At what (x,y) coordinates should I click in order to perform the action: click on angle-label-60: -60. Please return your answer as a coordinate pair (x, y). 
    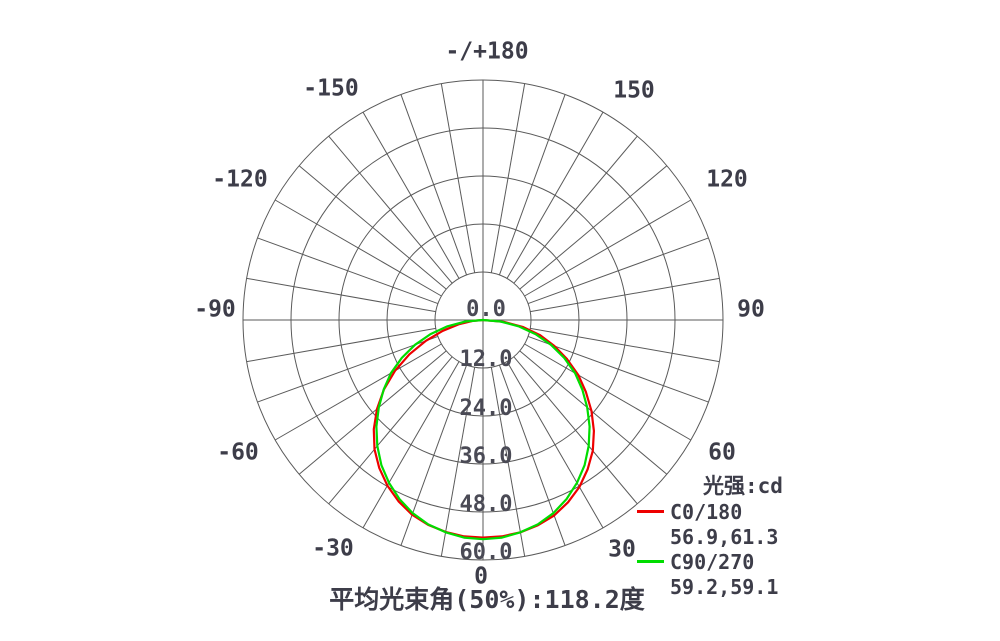
    Looking at the image, I should click on (238, 452).